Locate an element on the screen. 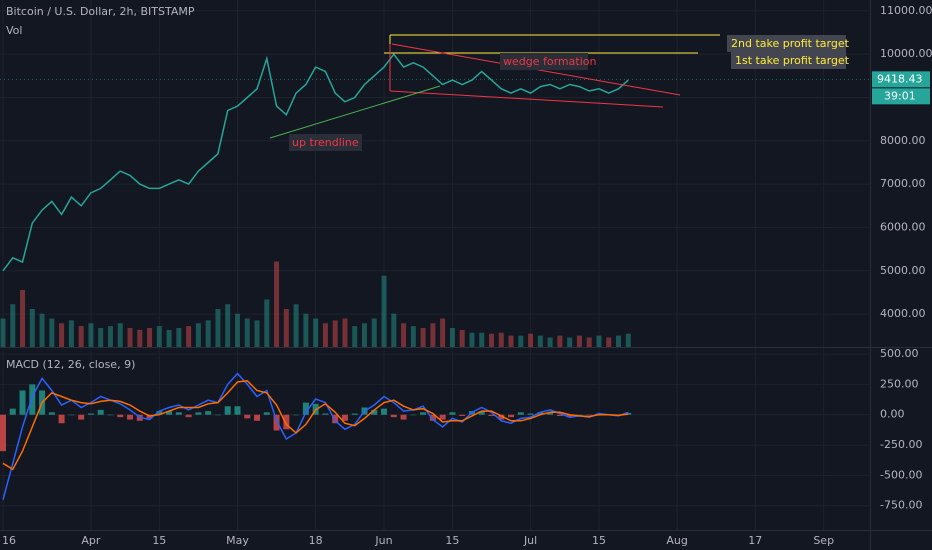 The image size is (932, 550). x-tick-label: Aug is located at coordinates (676, 540).